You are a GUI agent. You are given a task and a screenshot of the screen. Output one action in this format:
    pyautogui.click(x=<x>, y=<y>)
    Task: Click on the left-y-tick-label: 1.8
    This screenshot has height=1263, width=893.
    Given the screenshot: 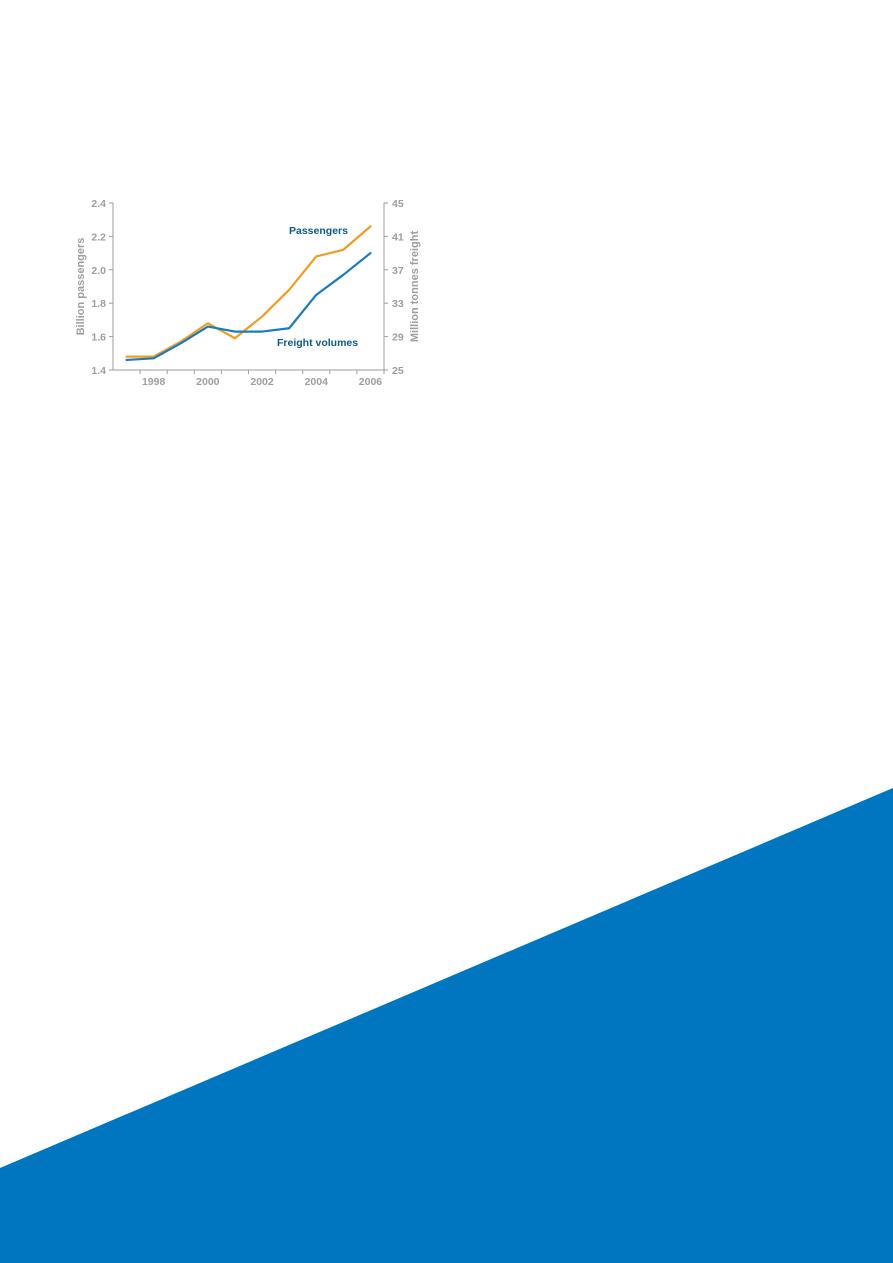 What is the action you would take?
    pyautogui.click(x=98, y=304)
    